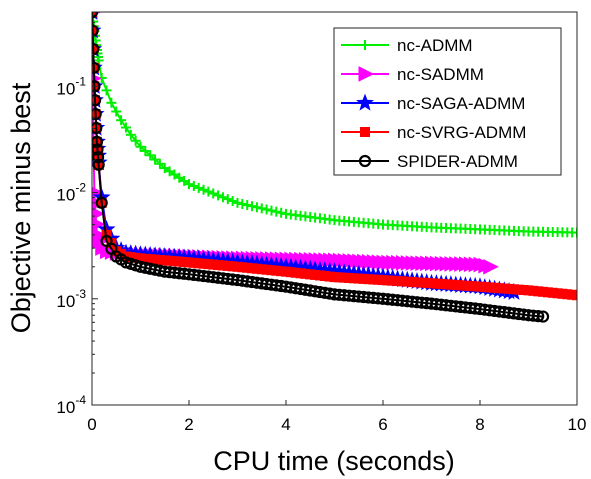 The image size is (591, 479). Describe the element at coordinates (334, 461) in the screenshot. I see `x-axis-label: CPU time (seconds)` at that location.